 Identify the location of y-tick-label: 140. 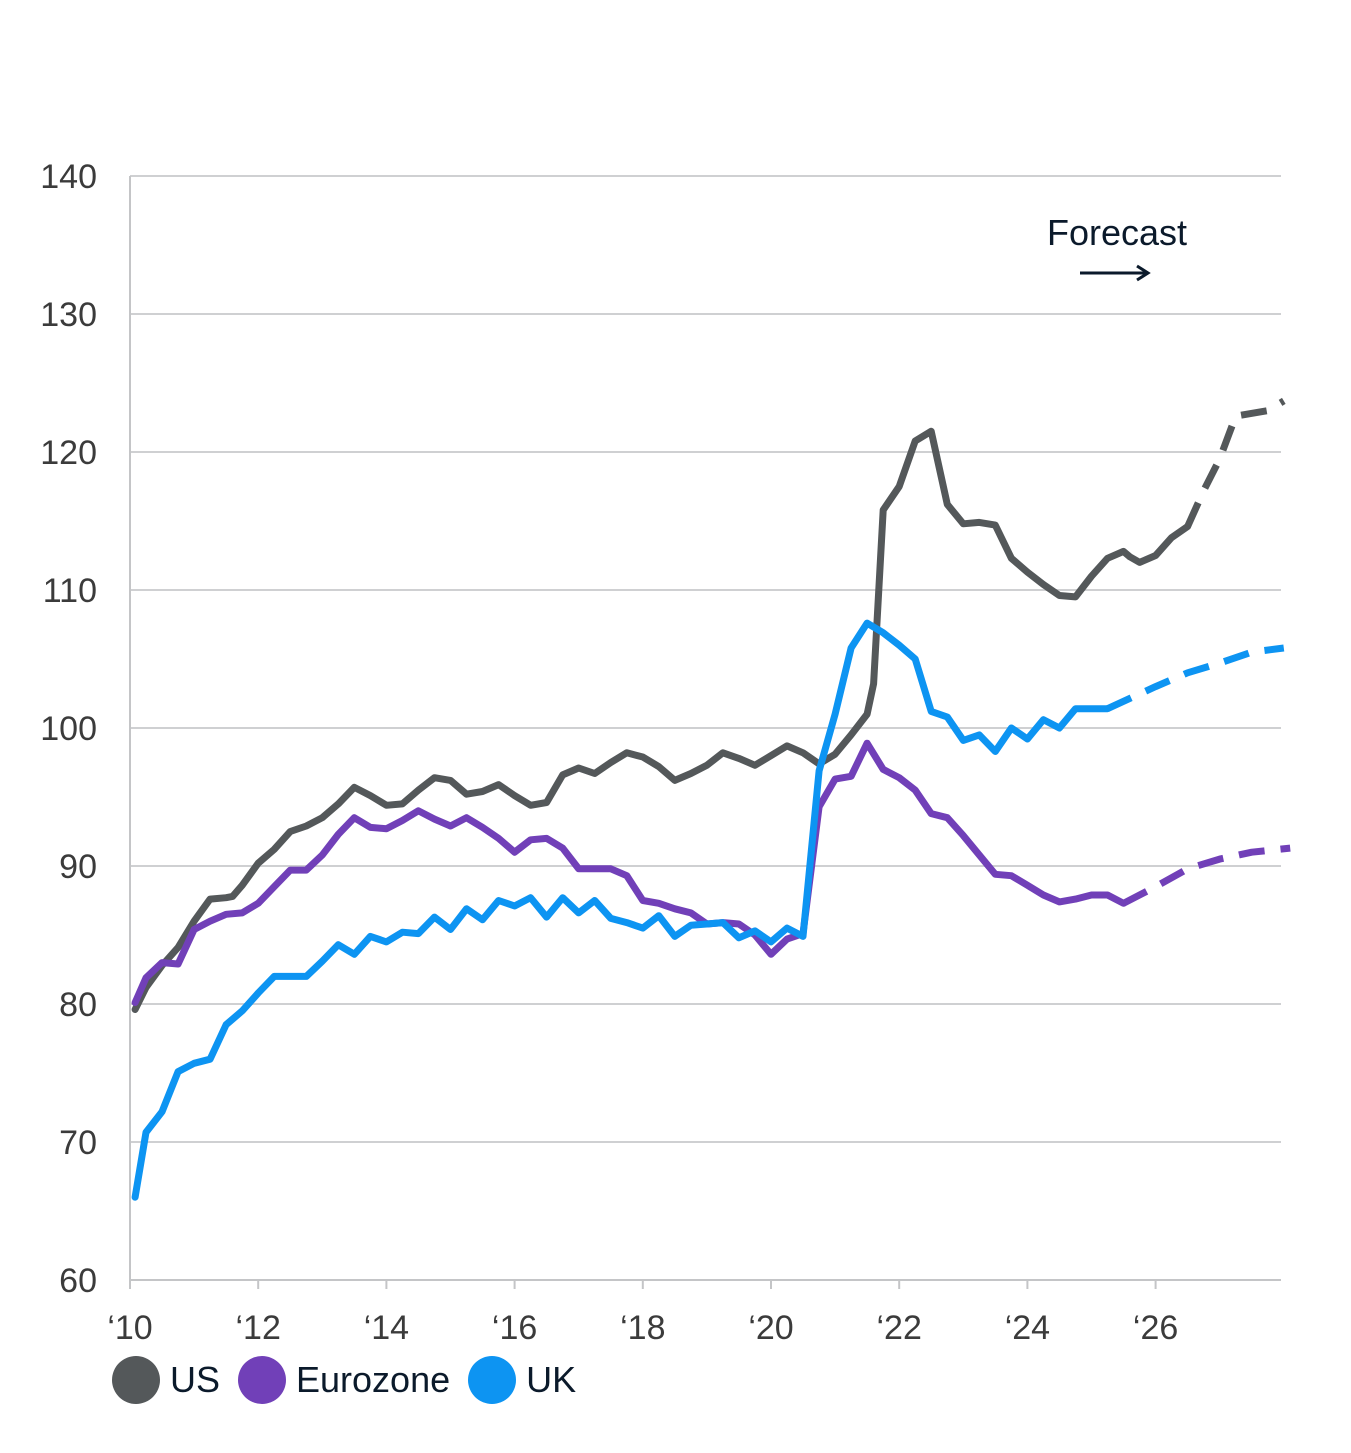
(68, 177).